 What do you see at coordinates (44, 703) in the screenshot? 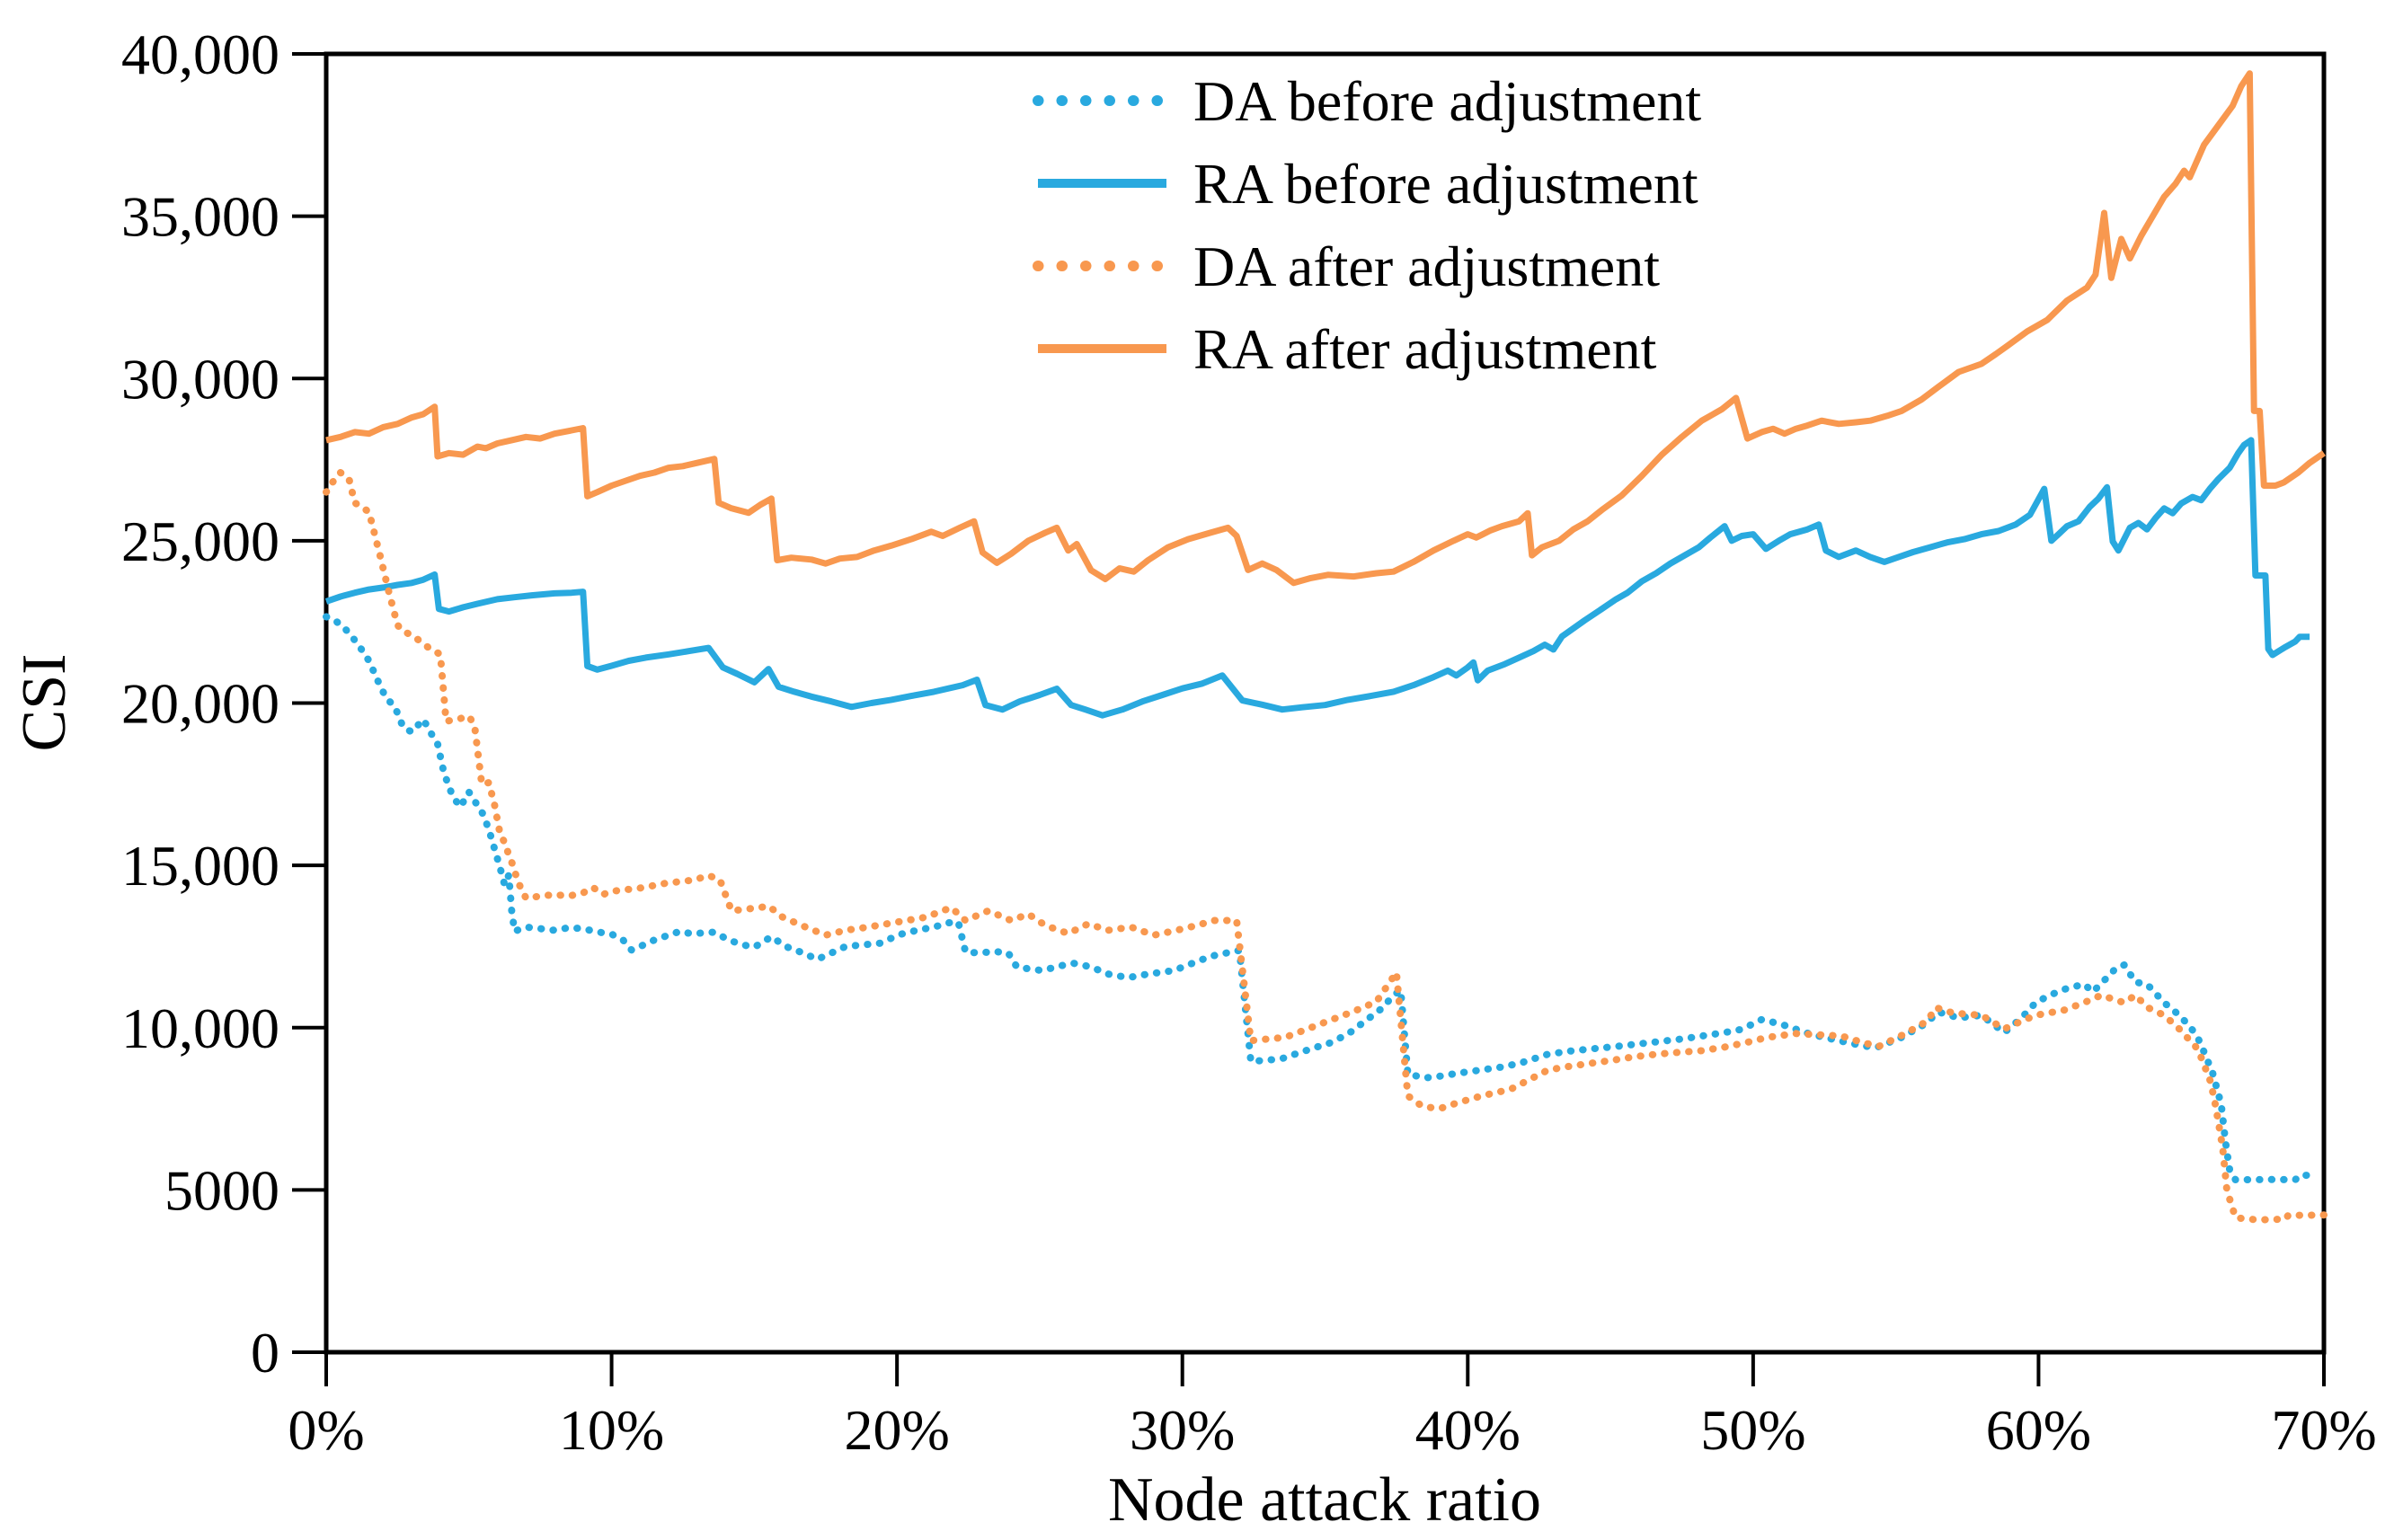
I see `y-axis-title: CSI` at bounding box center [44, 703].